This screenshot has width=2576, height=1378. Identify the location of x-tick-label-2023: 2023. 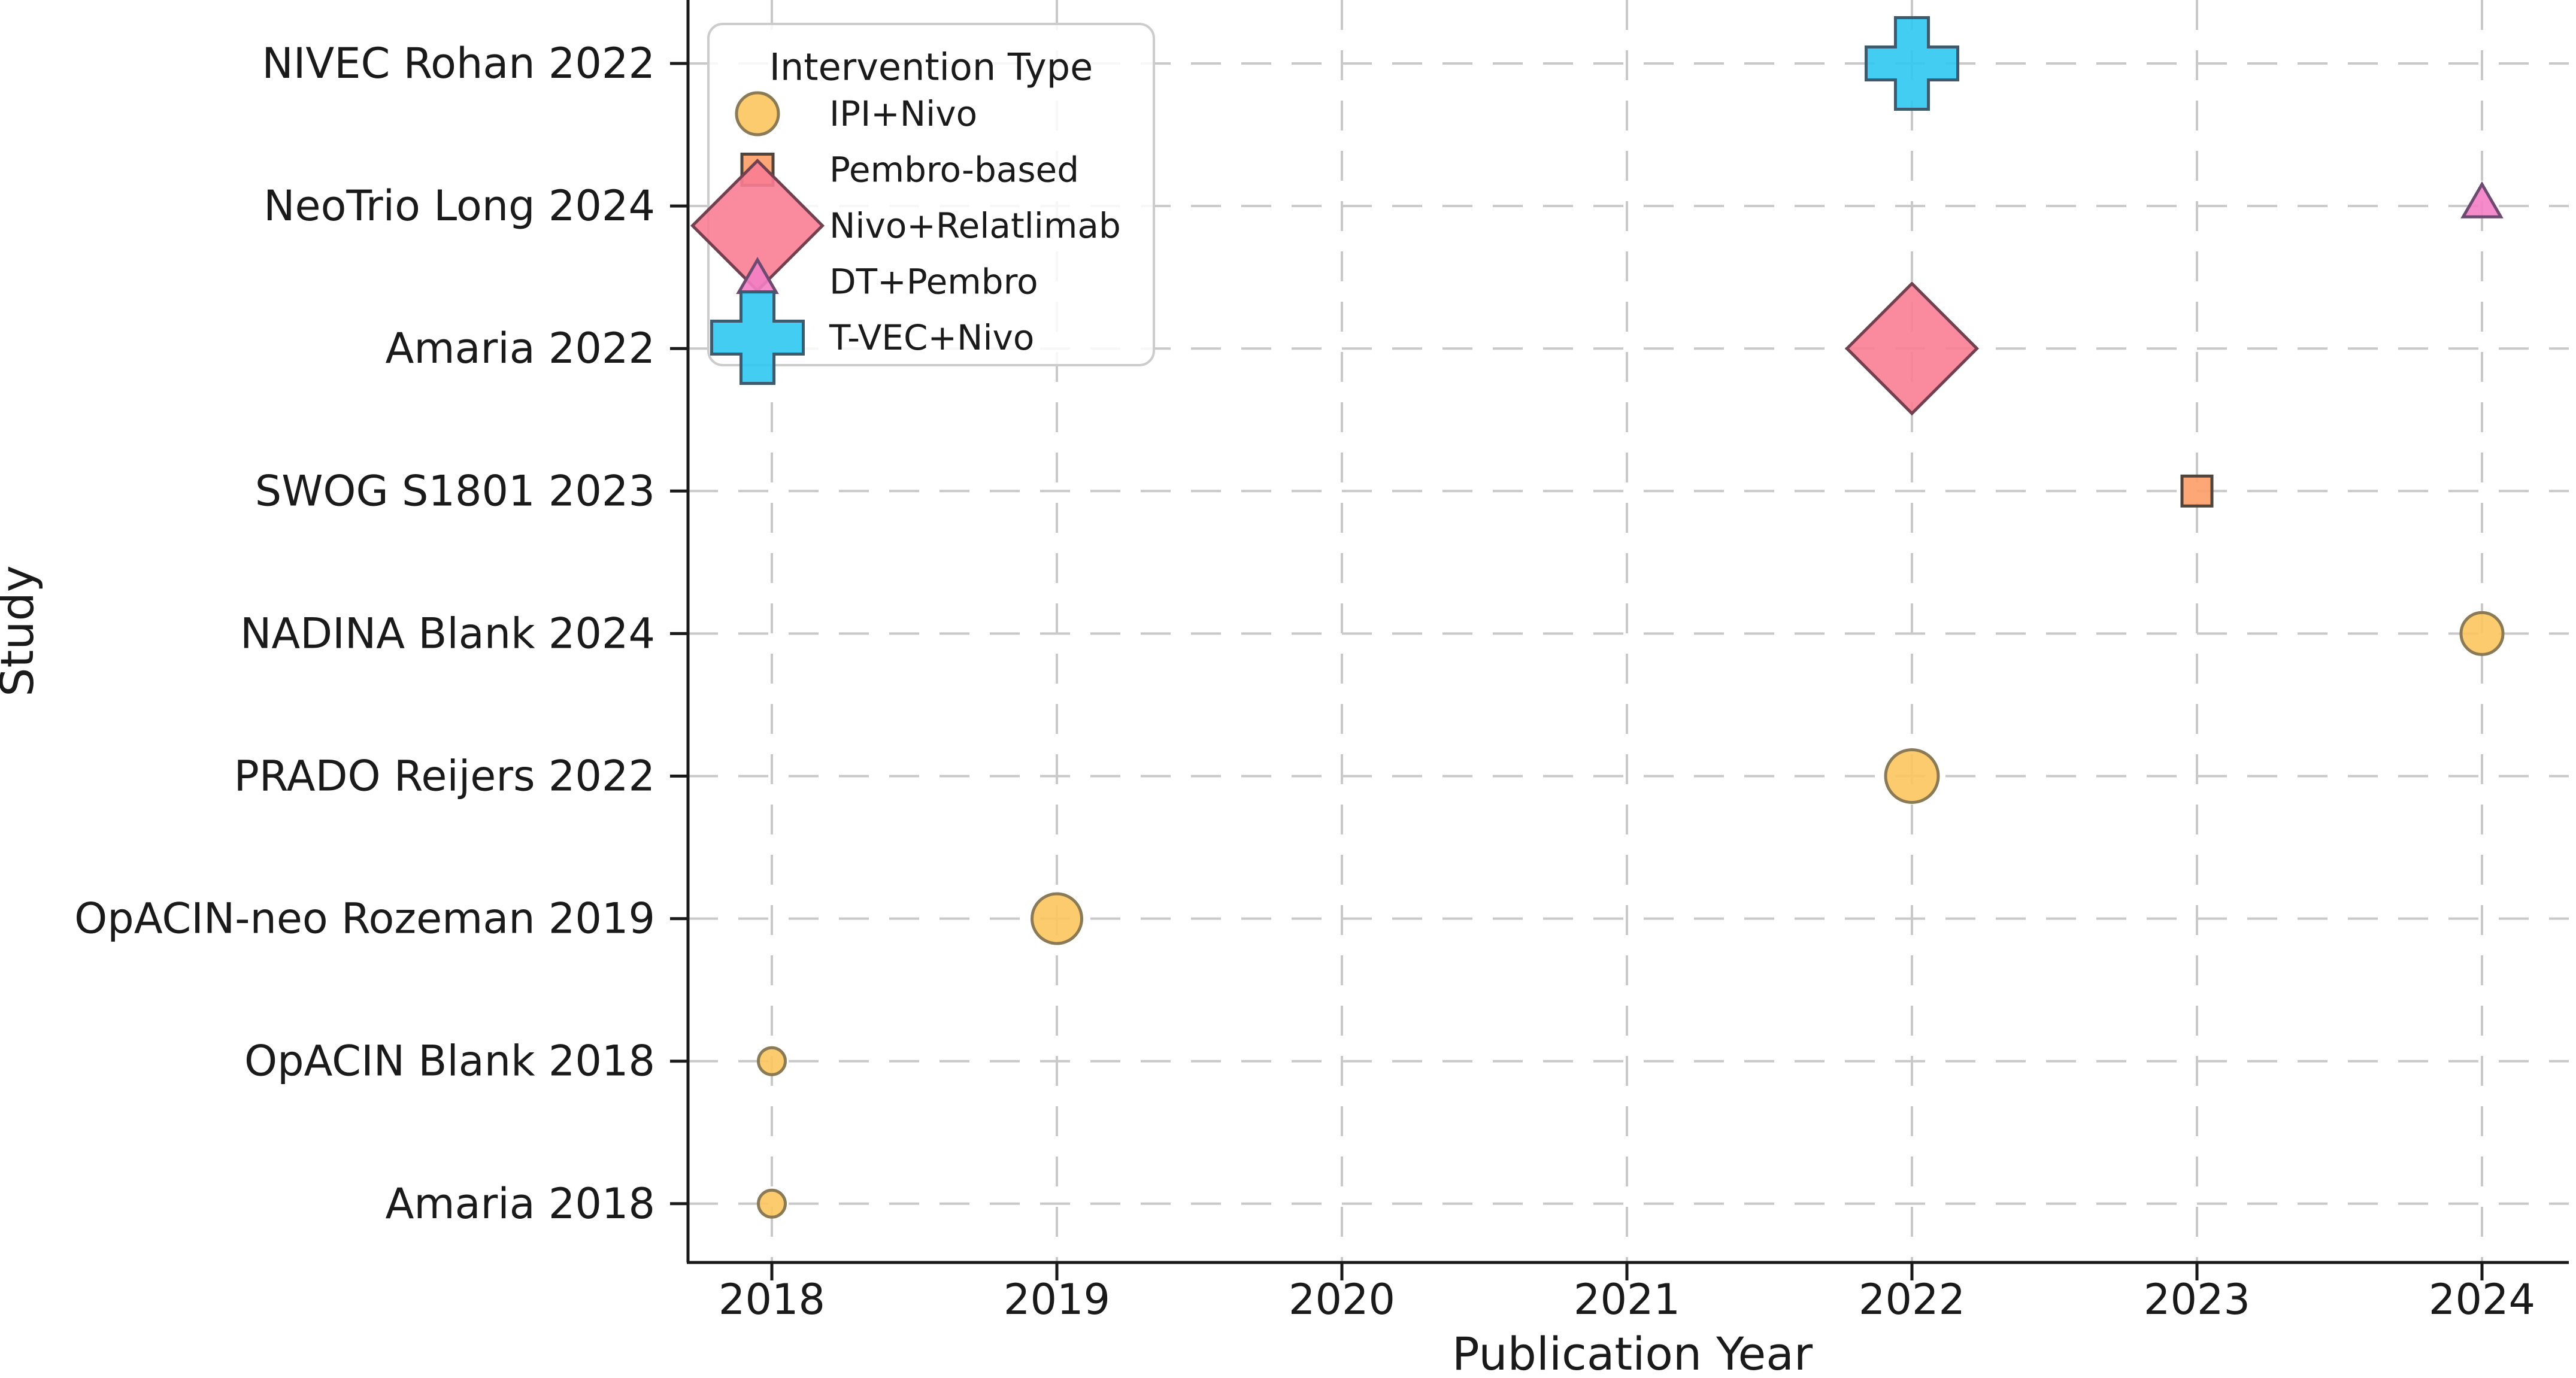
(2197, 1300).